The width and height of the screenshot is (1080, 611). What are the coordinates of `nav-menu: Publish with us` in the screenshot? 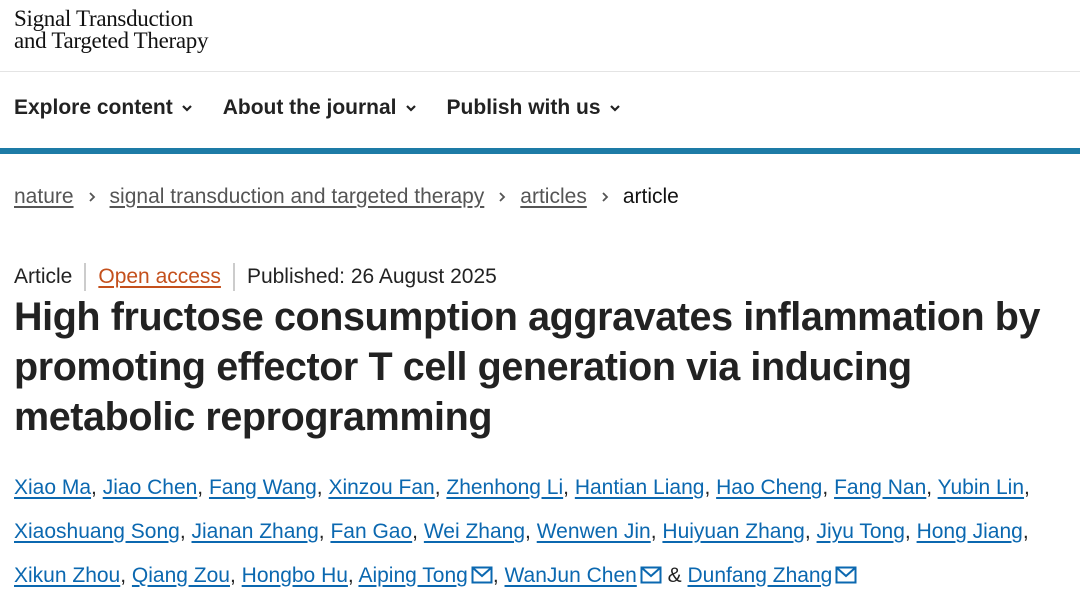 It's located at (534, 108).